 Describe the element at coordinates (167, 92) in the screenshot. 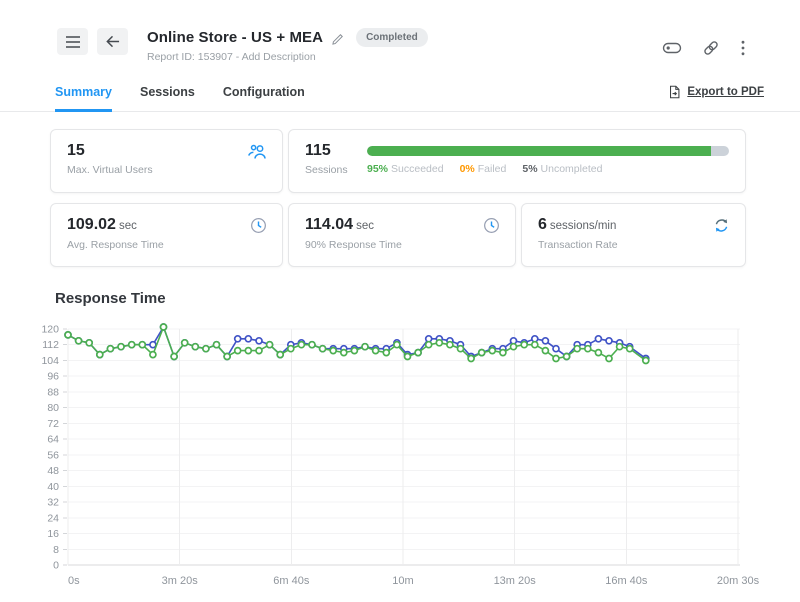

I see `tab-sessions: Sessions` at that location.